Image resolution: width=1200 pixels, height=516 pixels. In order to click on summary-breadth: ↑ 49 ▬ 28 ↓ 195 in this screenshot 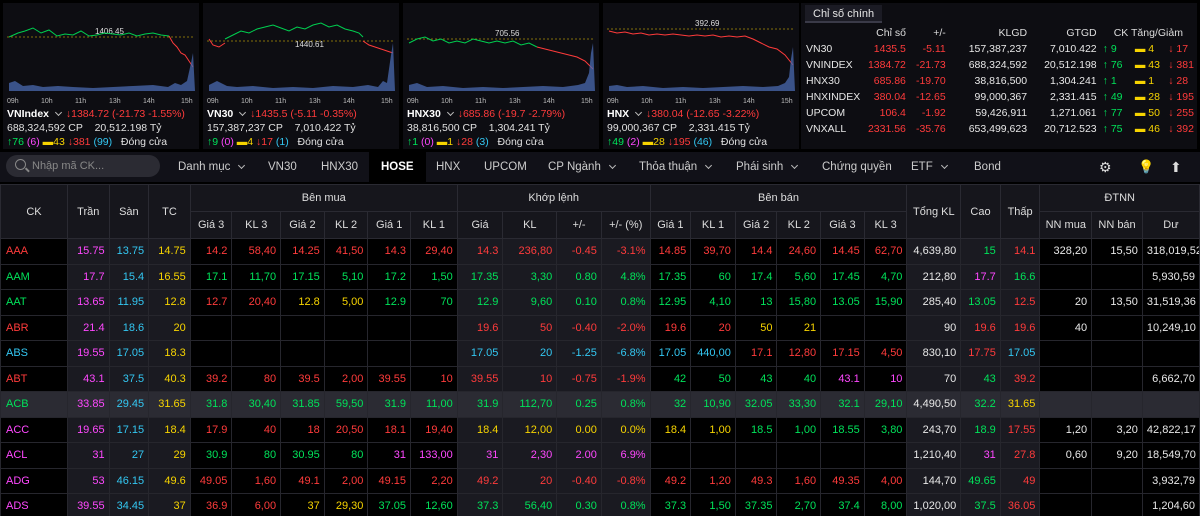, I will do `click(1148, 97)`.